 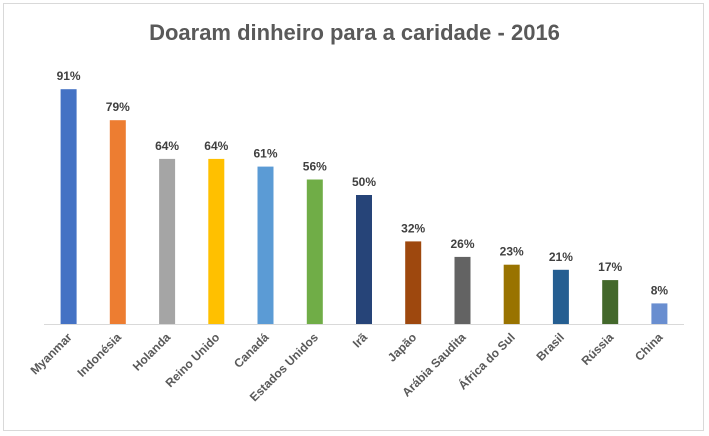 I want to click on x-tick-label-4: Canadá, so click(x=251, y=350).